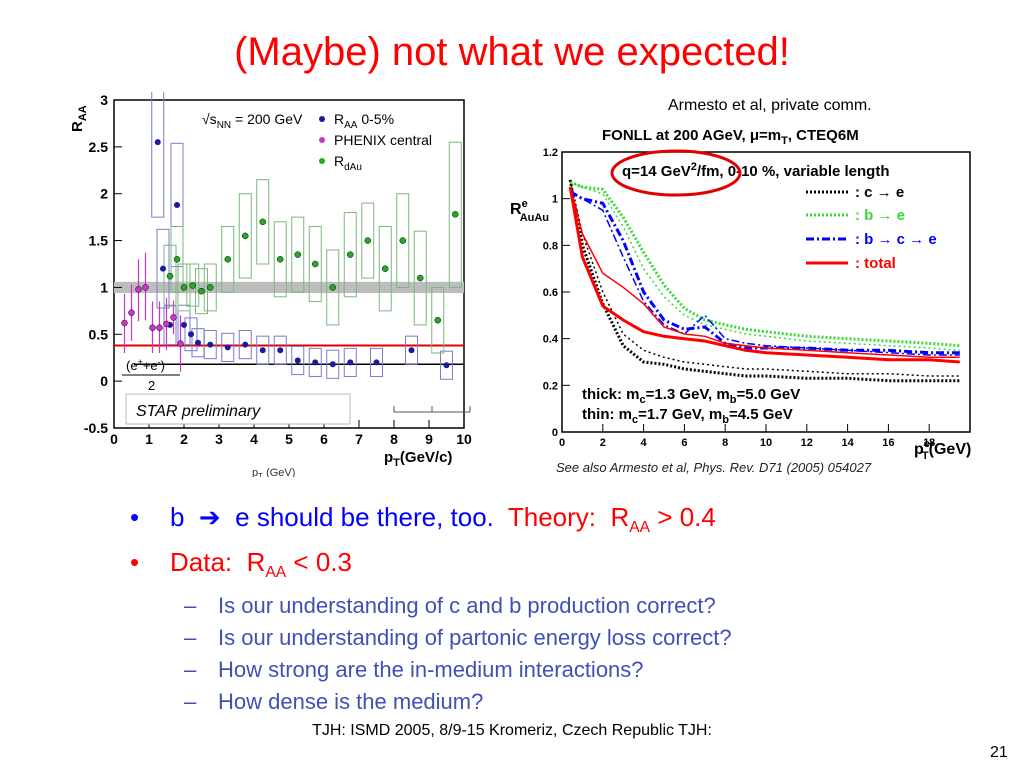 Image resolution: width=1024 pixels, height=768 pixels. I want to click on gray-band, so click(289, 287).